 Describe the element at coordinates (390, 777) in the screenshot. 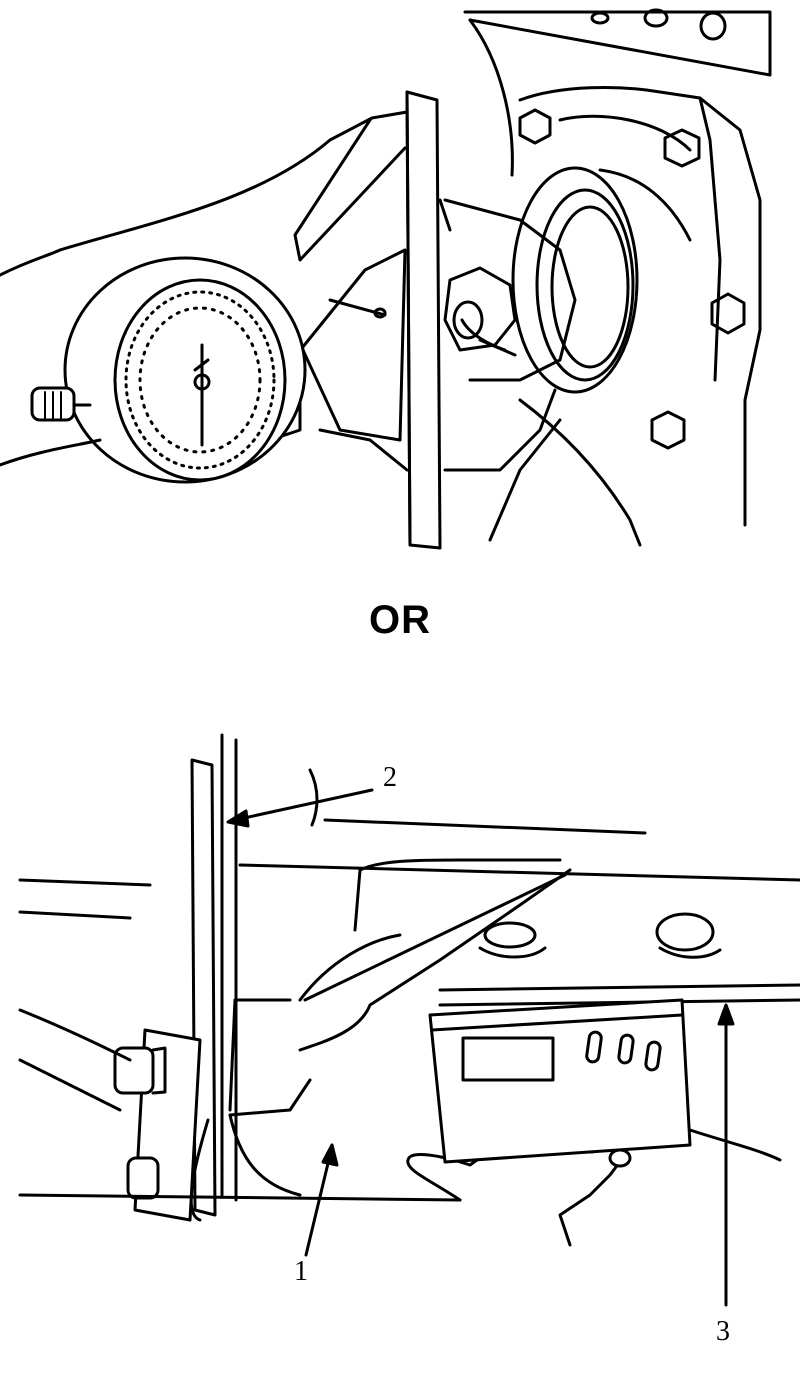

I see `callout-label-2: 2` at that location.